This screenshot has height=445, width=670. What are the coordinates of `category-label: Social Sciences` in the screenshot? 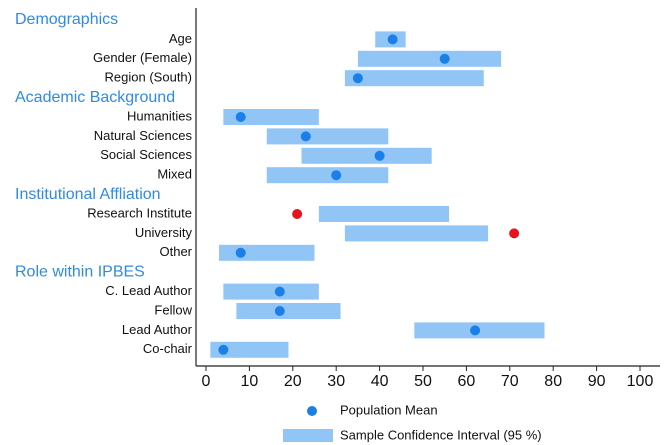 It's located at (146, 154).